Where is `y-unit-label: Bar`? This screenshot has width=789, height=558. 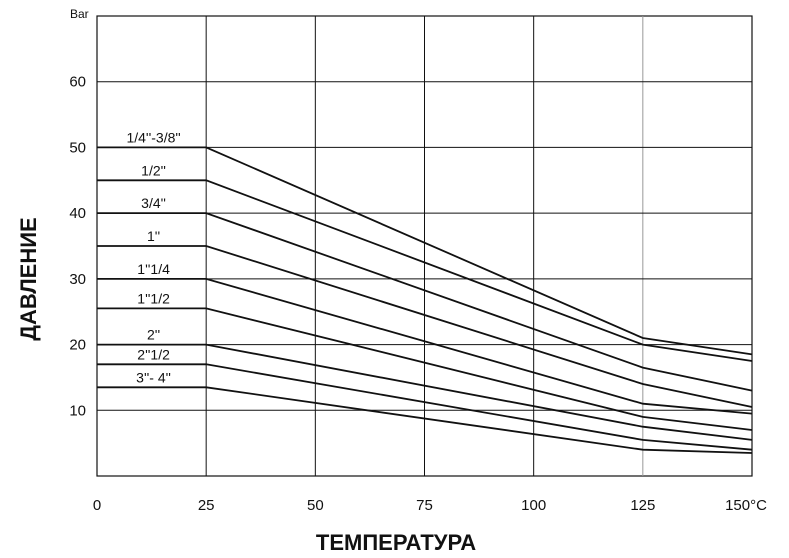 y-unit-label: Bar is located at coordinates (79, 14).